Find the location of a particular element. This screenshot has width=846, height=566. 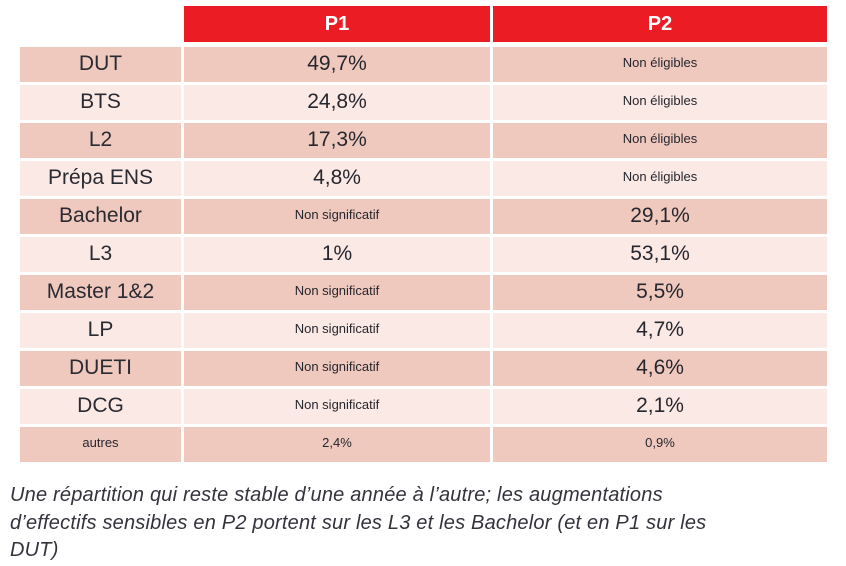

row-label: DCG is located at coordinates (100, 406).